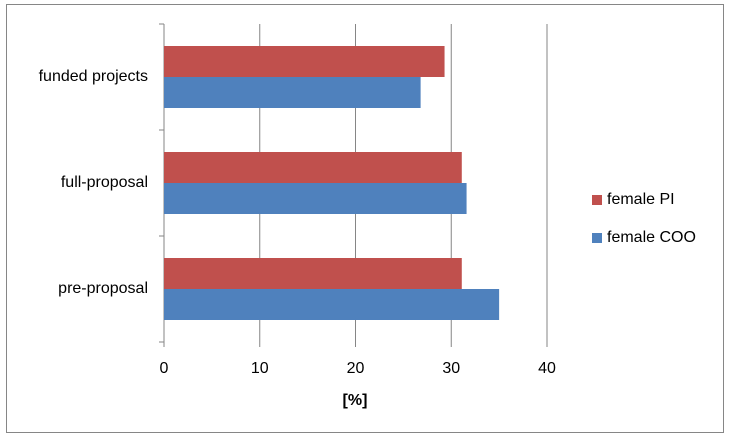 This screenshot has height=446, width=729. What do you see at coordinates (451, 368) in the screenshot?
I see `x-tick-label: 30` at bounding box center [451, 368].